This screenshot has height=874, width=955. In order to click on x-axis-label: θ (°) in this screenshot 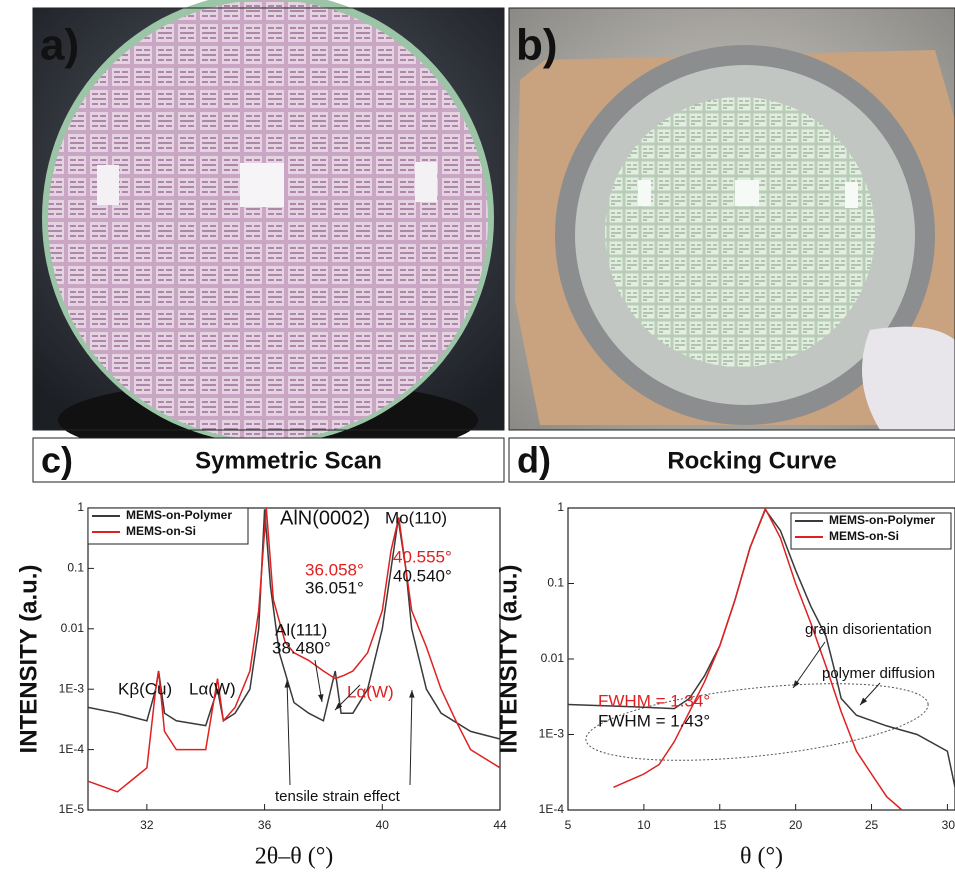, I will do `click(761, 857)`.